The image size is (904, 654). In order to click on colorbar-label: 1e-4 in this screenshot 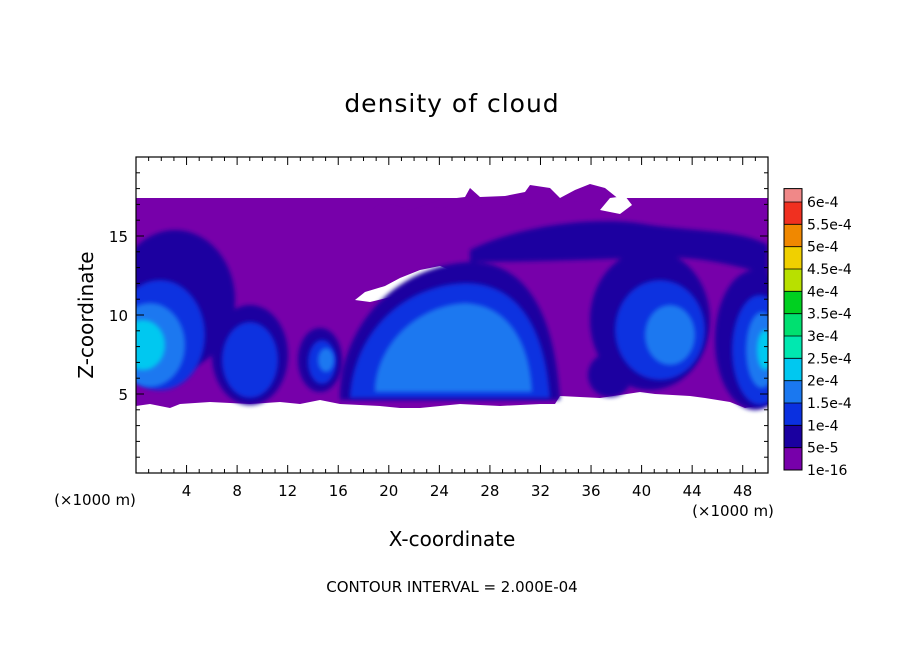, I will do `click(823, 426)`.